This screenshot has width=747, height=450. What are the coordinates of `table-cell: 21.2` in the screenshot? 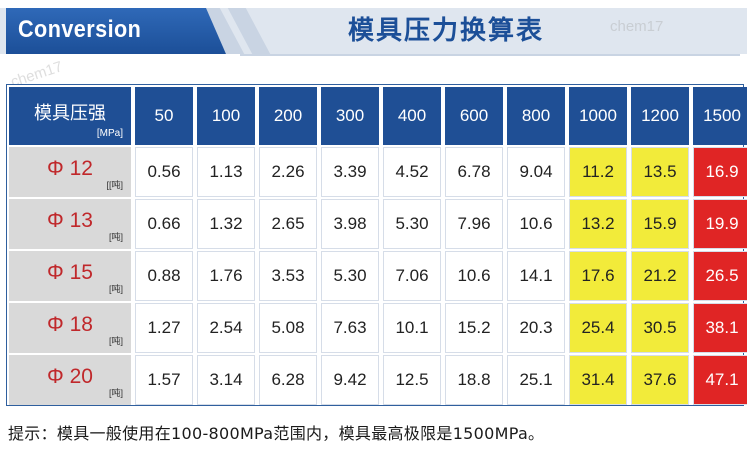 It's located at (660, 276).